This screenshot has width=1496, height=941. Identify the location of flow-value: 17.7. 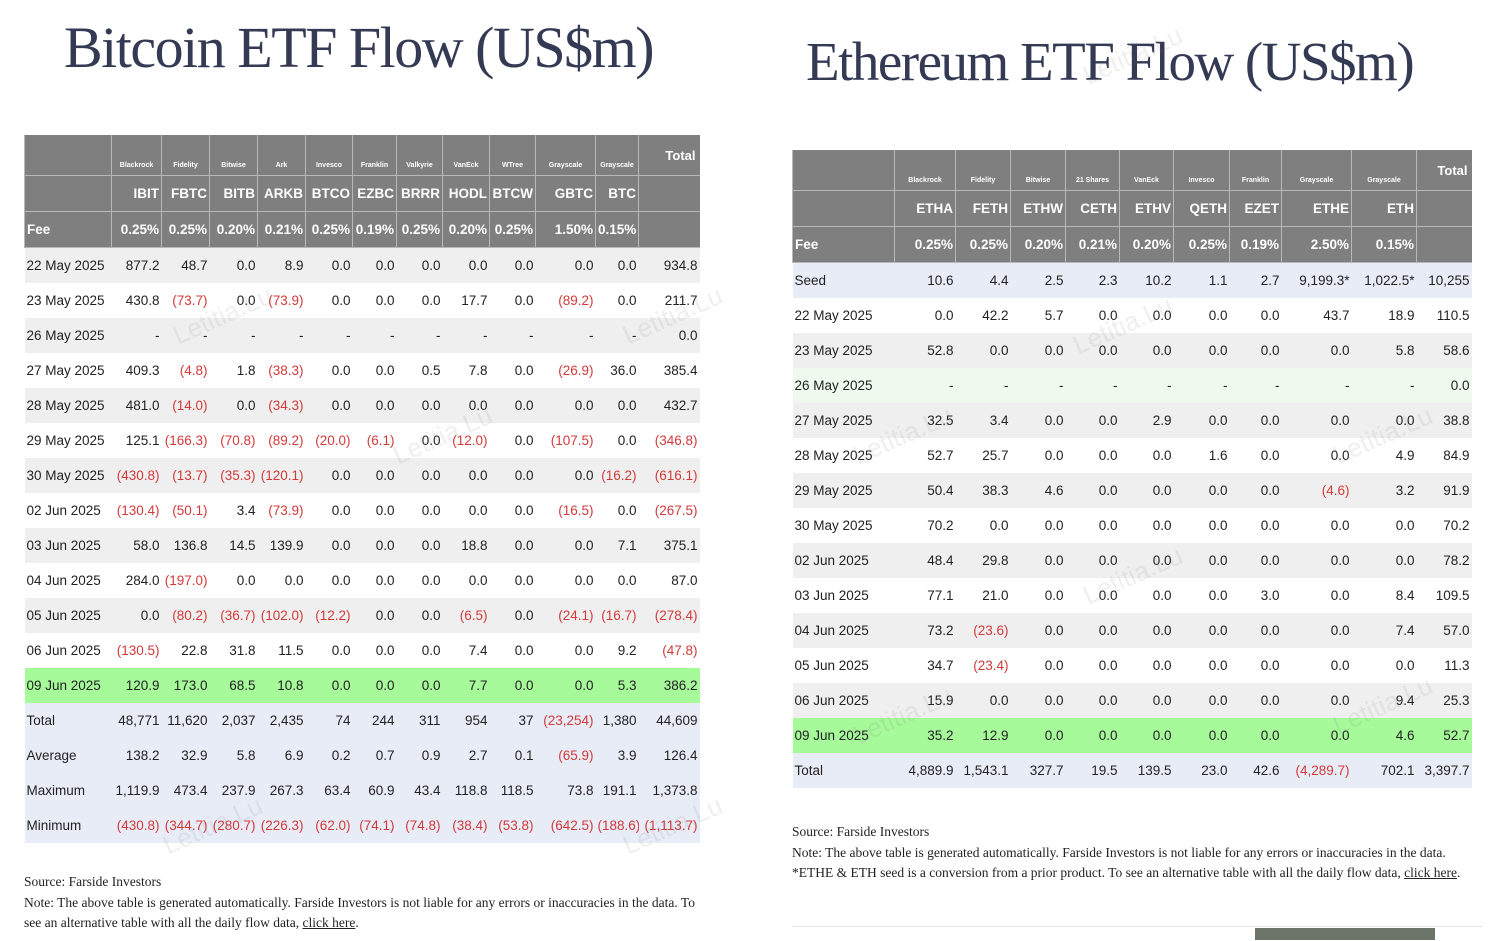
(466, 300).